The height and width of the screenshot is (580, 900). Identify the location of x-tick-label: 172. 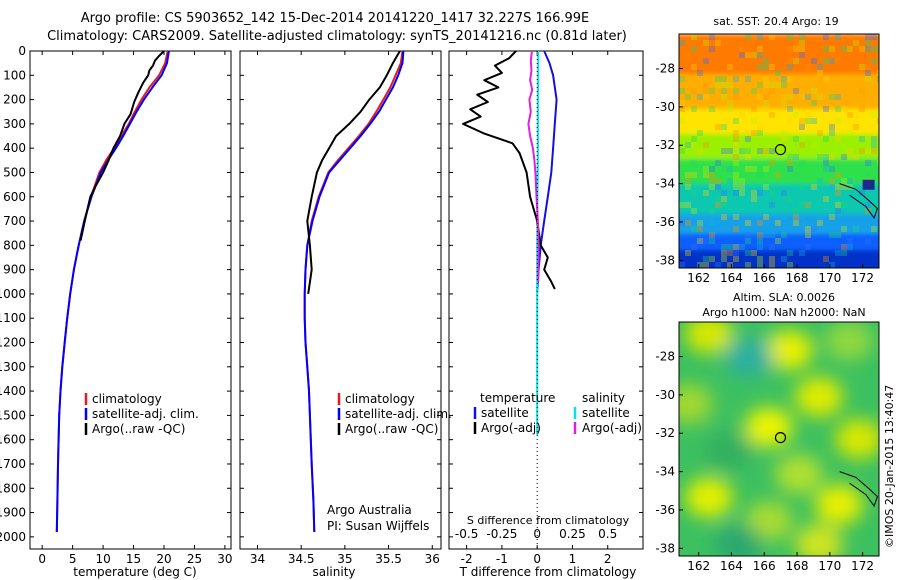
(862, 278).